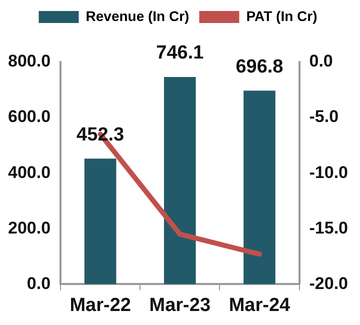 Image resolution: width=360 pixels, height=325 pixels. What do you see at coordinates (321, 61) in the screenshot?
I see `y2-tick-label: 0.0` at bounding box center [321, 61].